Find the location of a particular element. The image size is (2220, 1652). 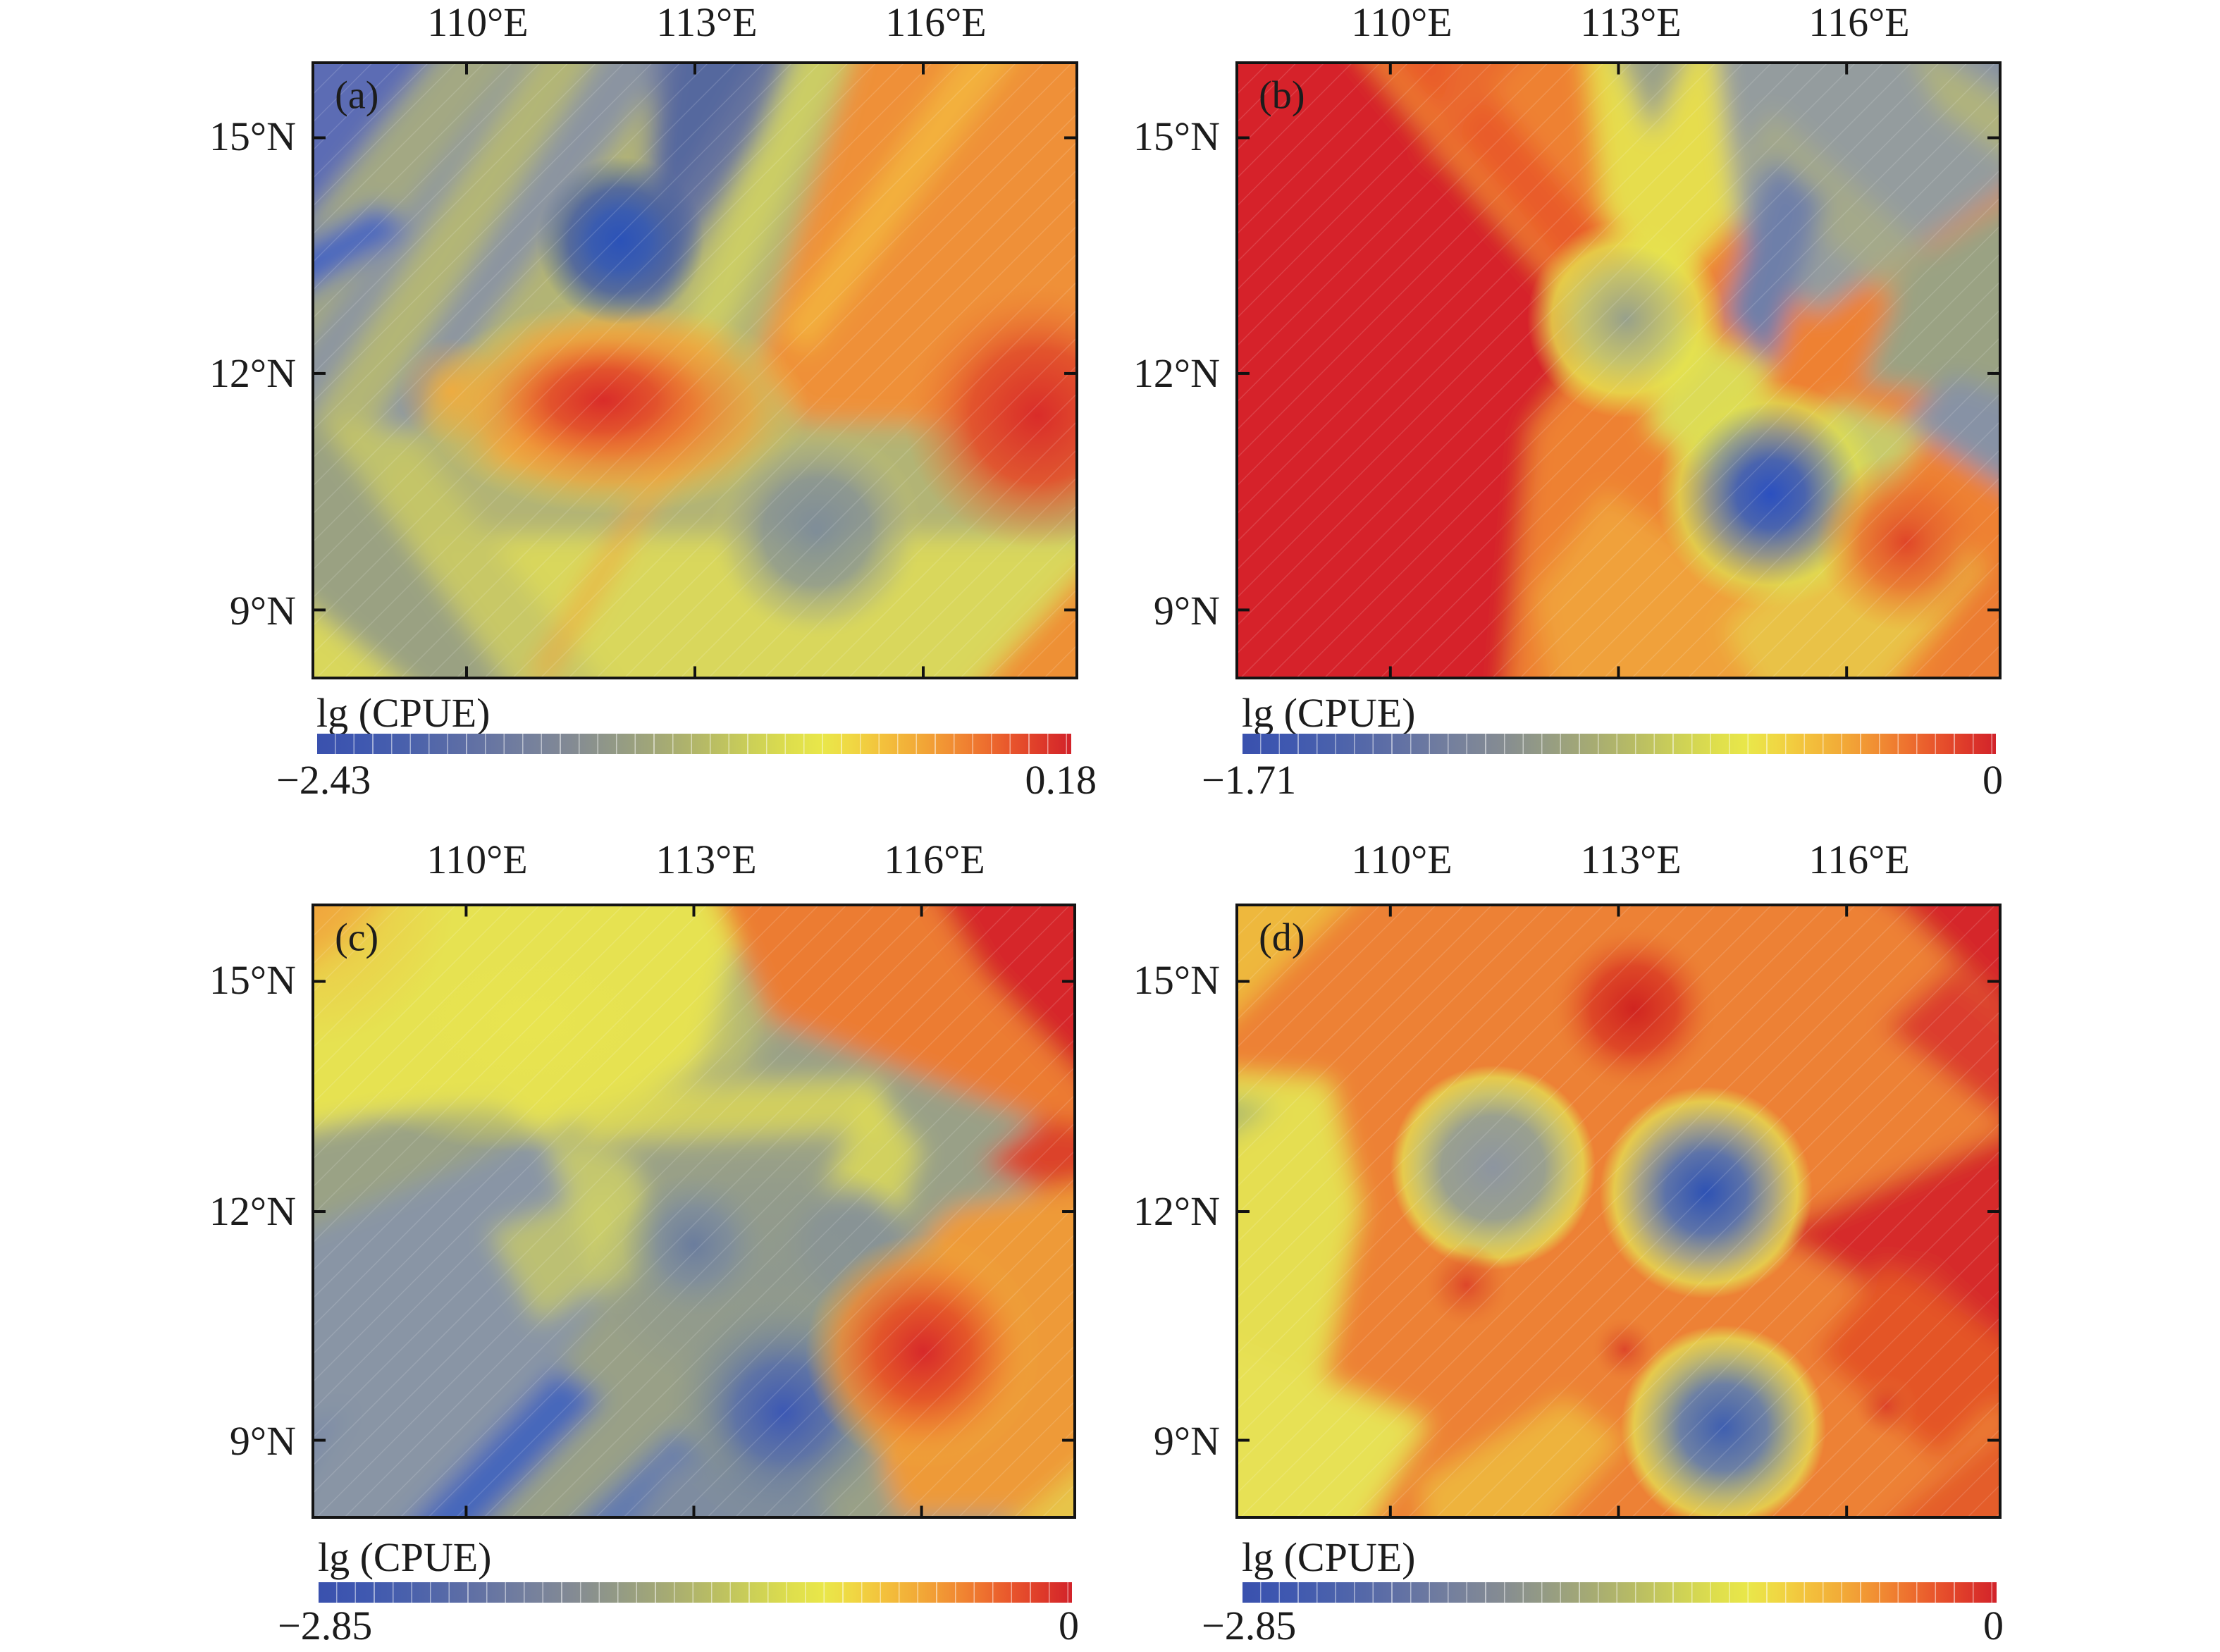

svg-text: (a) is located at coordinates (356, 96).